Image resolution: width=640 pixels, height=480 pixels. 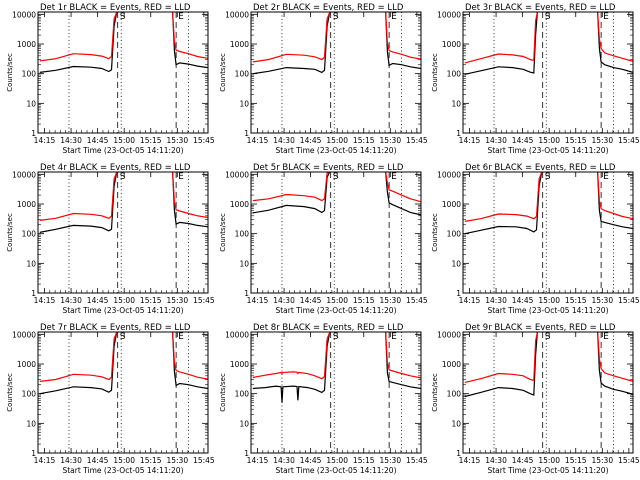 What do you see at coordinates (328, 8) in the screenshot?
I see `panel-title: Det 2r BLACK = Events, RED = LLD` at bounding box center [328, 8].